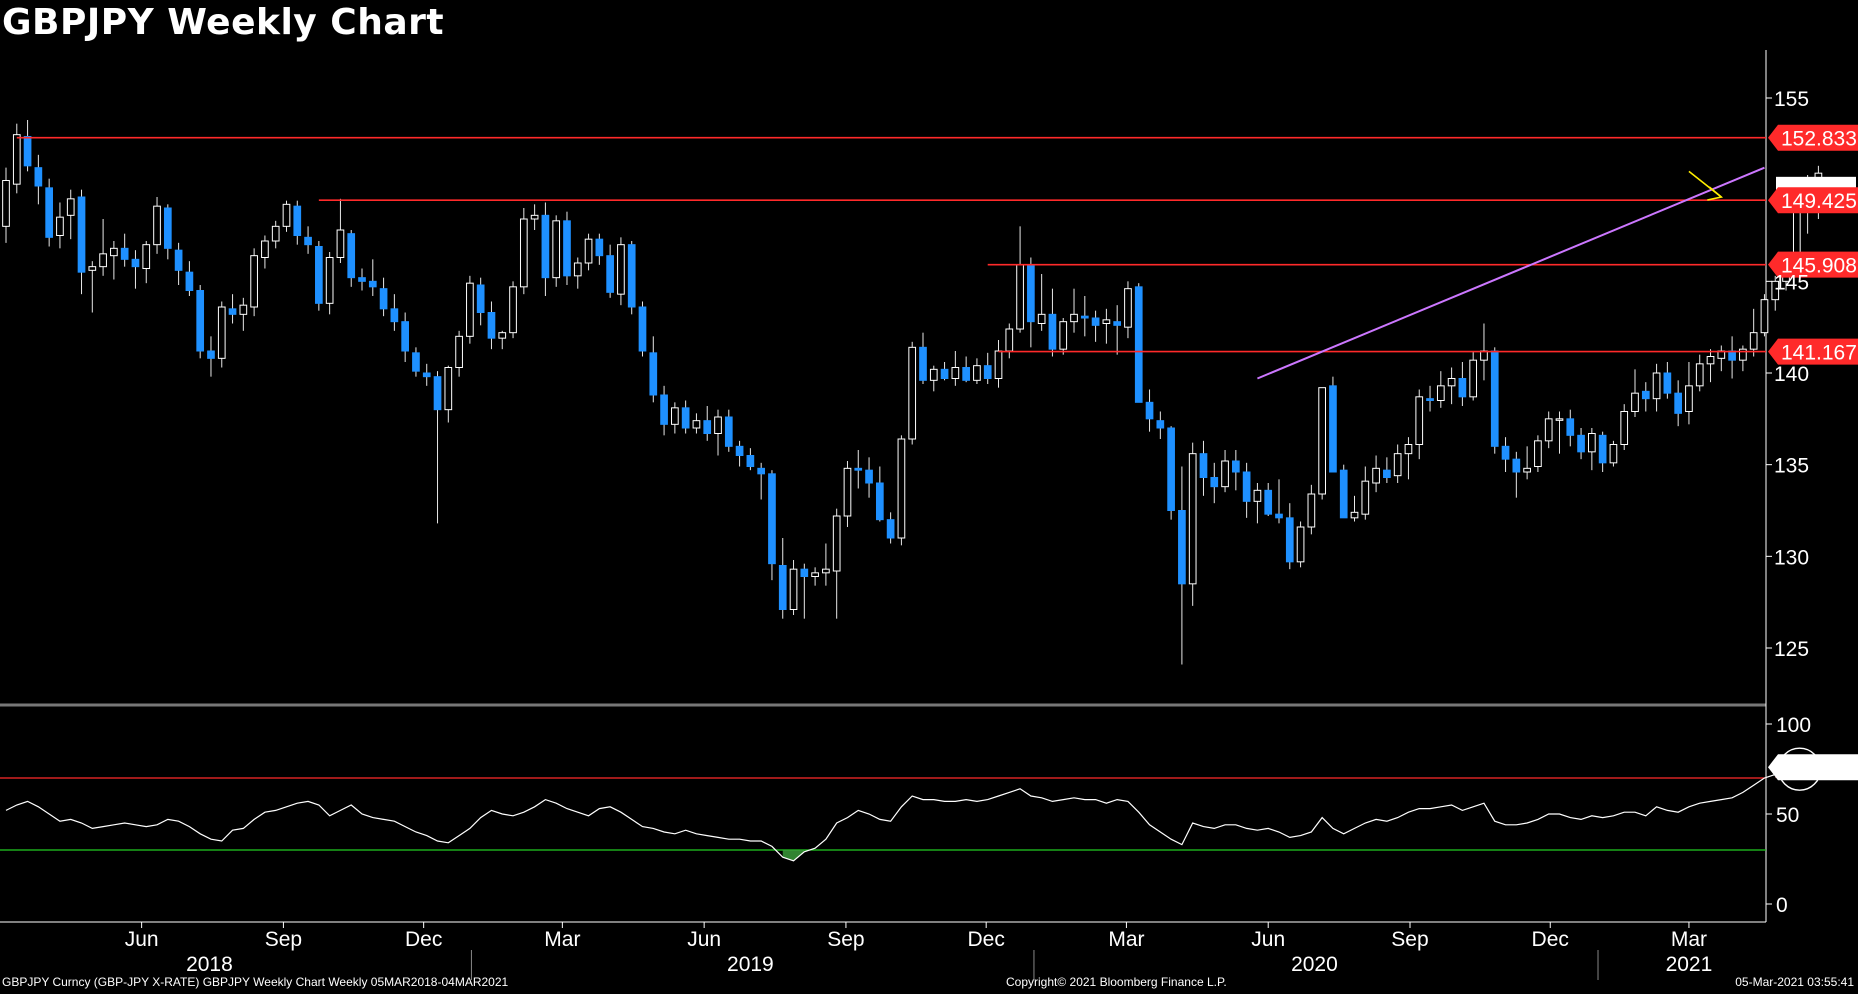 This screenshot has height=994, width=1858. What do you see at coordinates (1791, 466) in the screenshot?
I see `price-tick-label: 135` at bounding box center [1791, 466].